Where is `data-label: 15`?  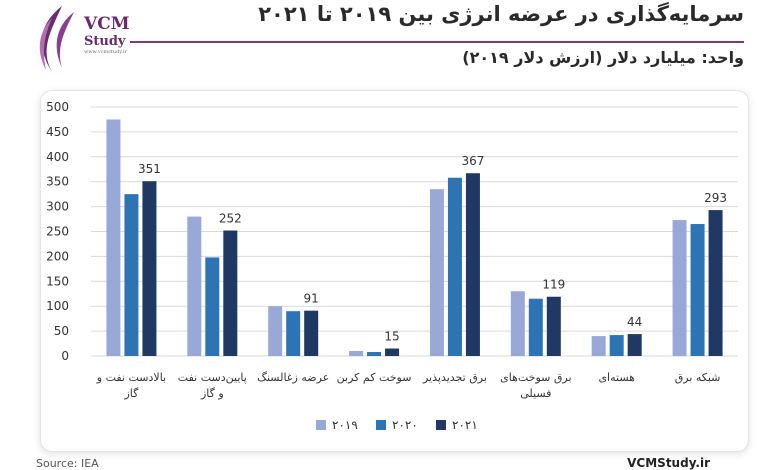
data-label: 15 is located at coordinates (391, 337).